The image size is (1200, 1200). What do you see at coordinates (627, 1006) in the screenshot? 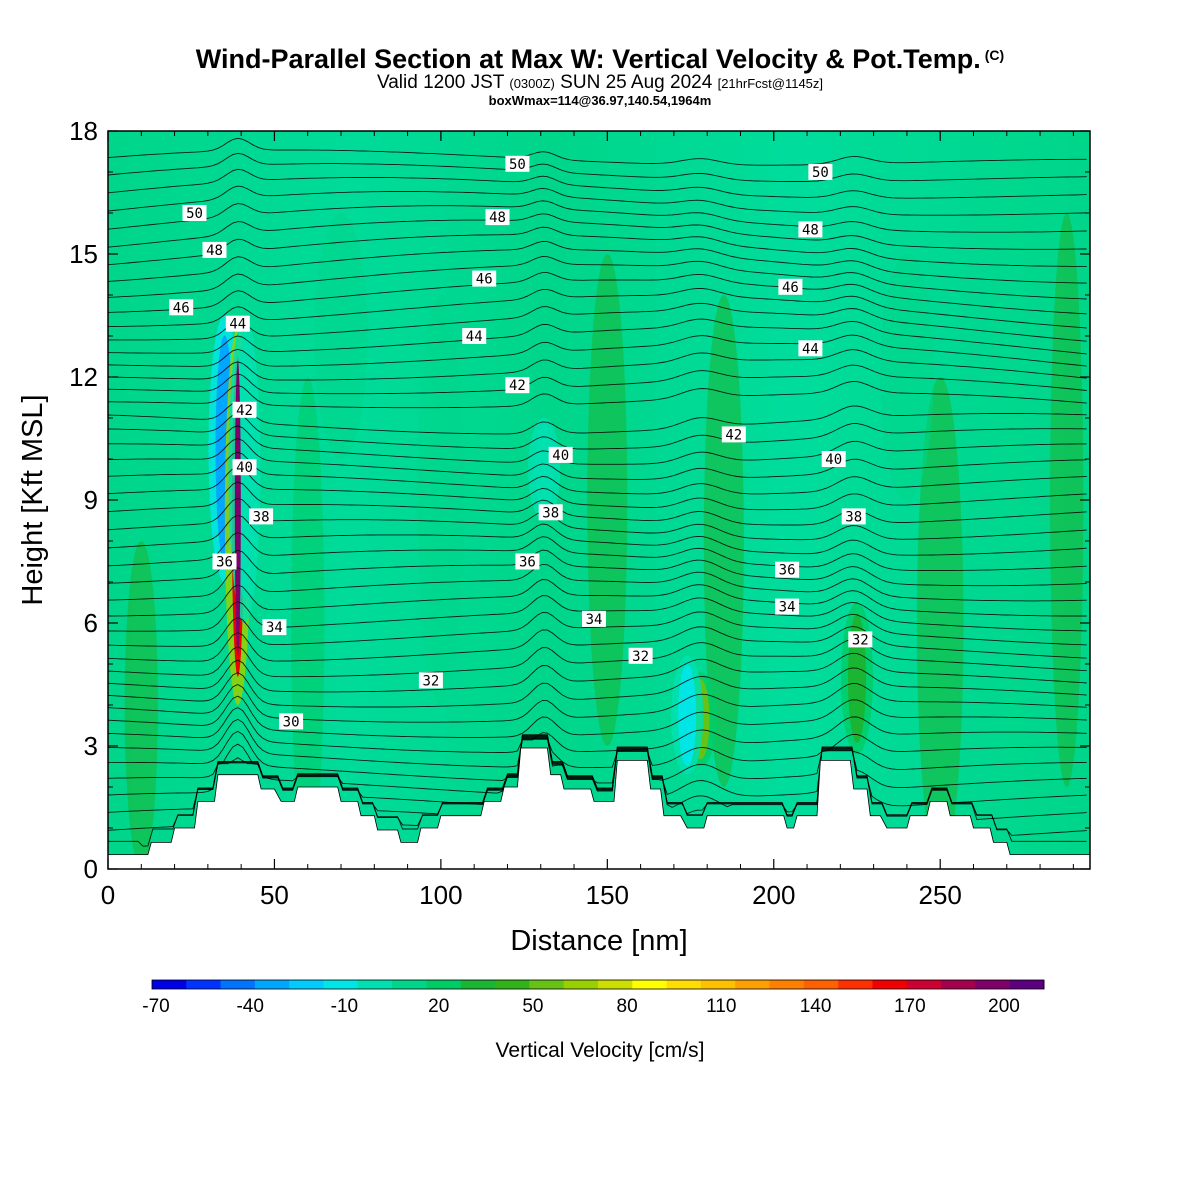
I see `colorbar-tick-label: 80` at bounding box center [627, 1006].